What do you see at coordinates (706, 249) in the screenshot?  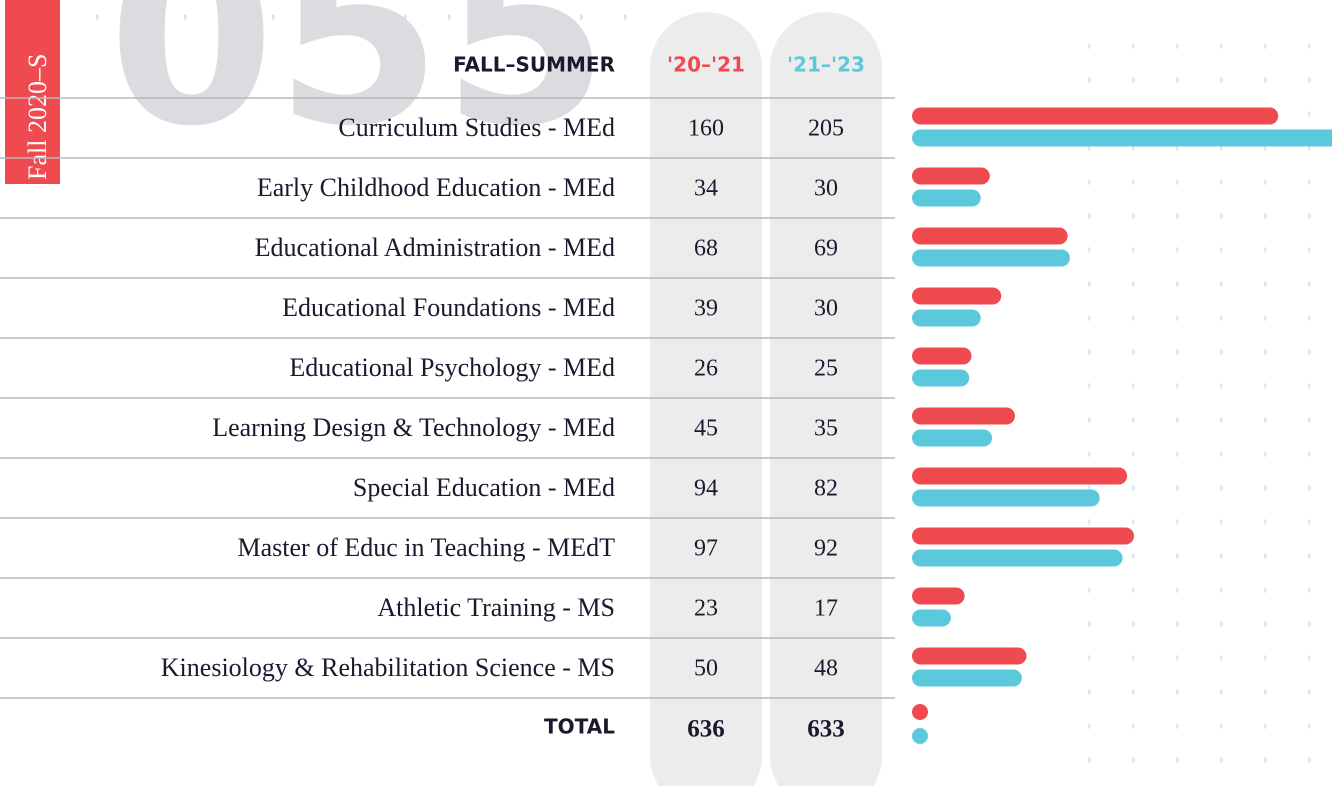 I see `cell-value: 68` at bounding box center [706, 249].